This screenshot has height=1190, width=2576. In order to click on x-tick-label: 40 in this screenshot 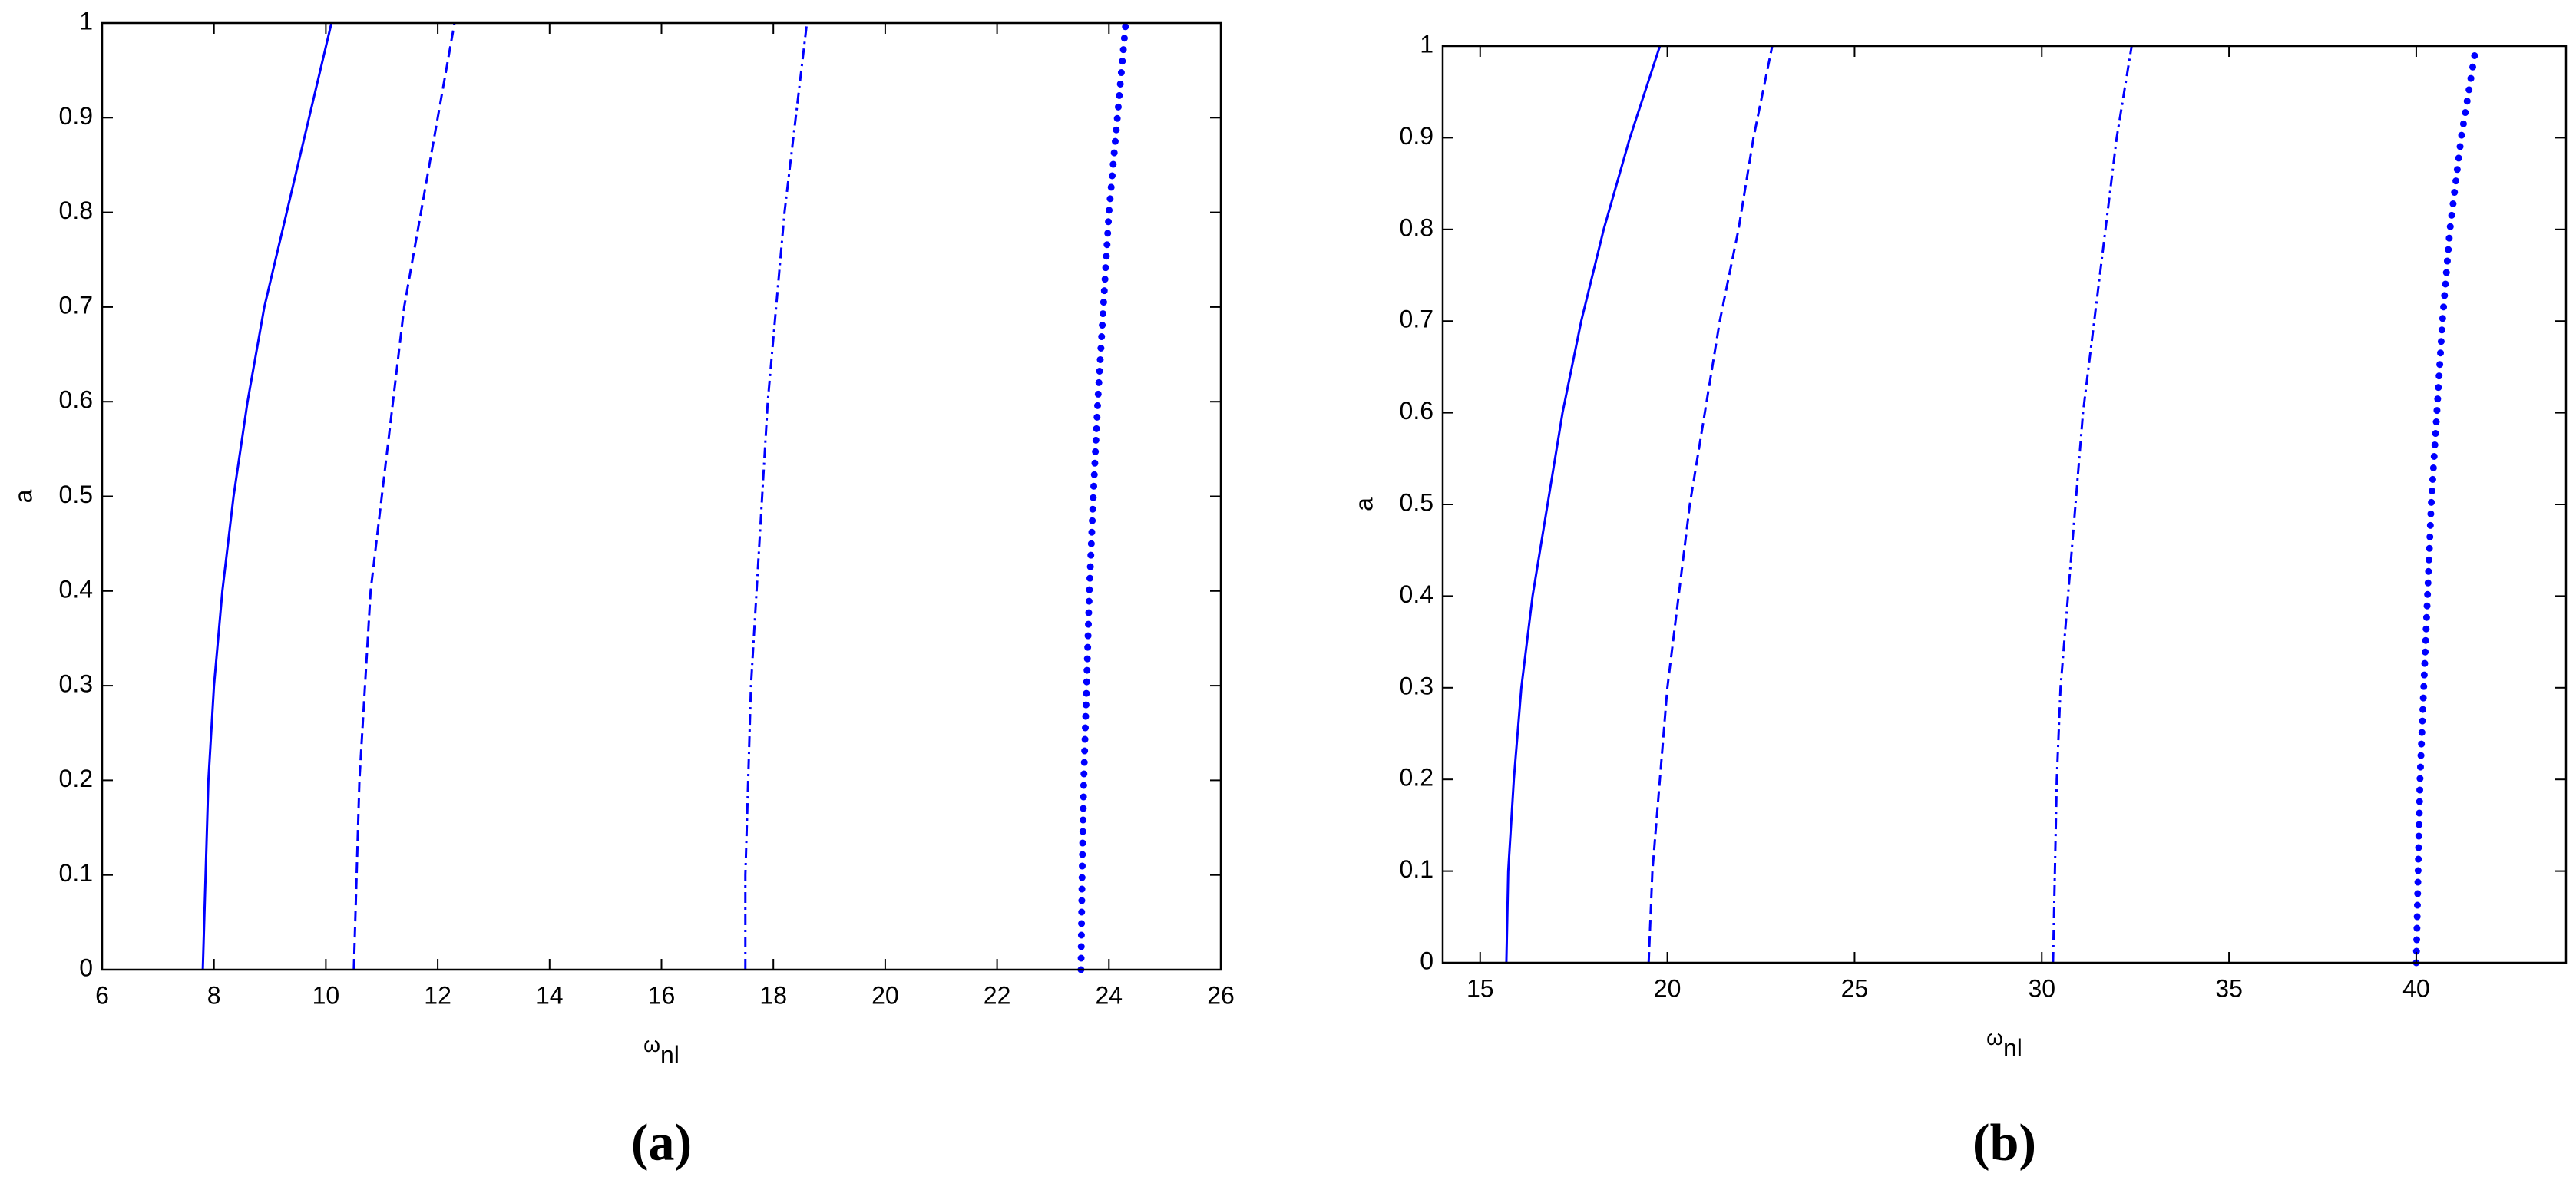, I will do `click(2416, 988)`.